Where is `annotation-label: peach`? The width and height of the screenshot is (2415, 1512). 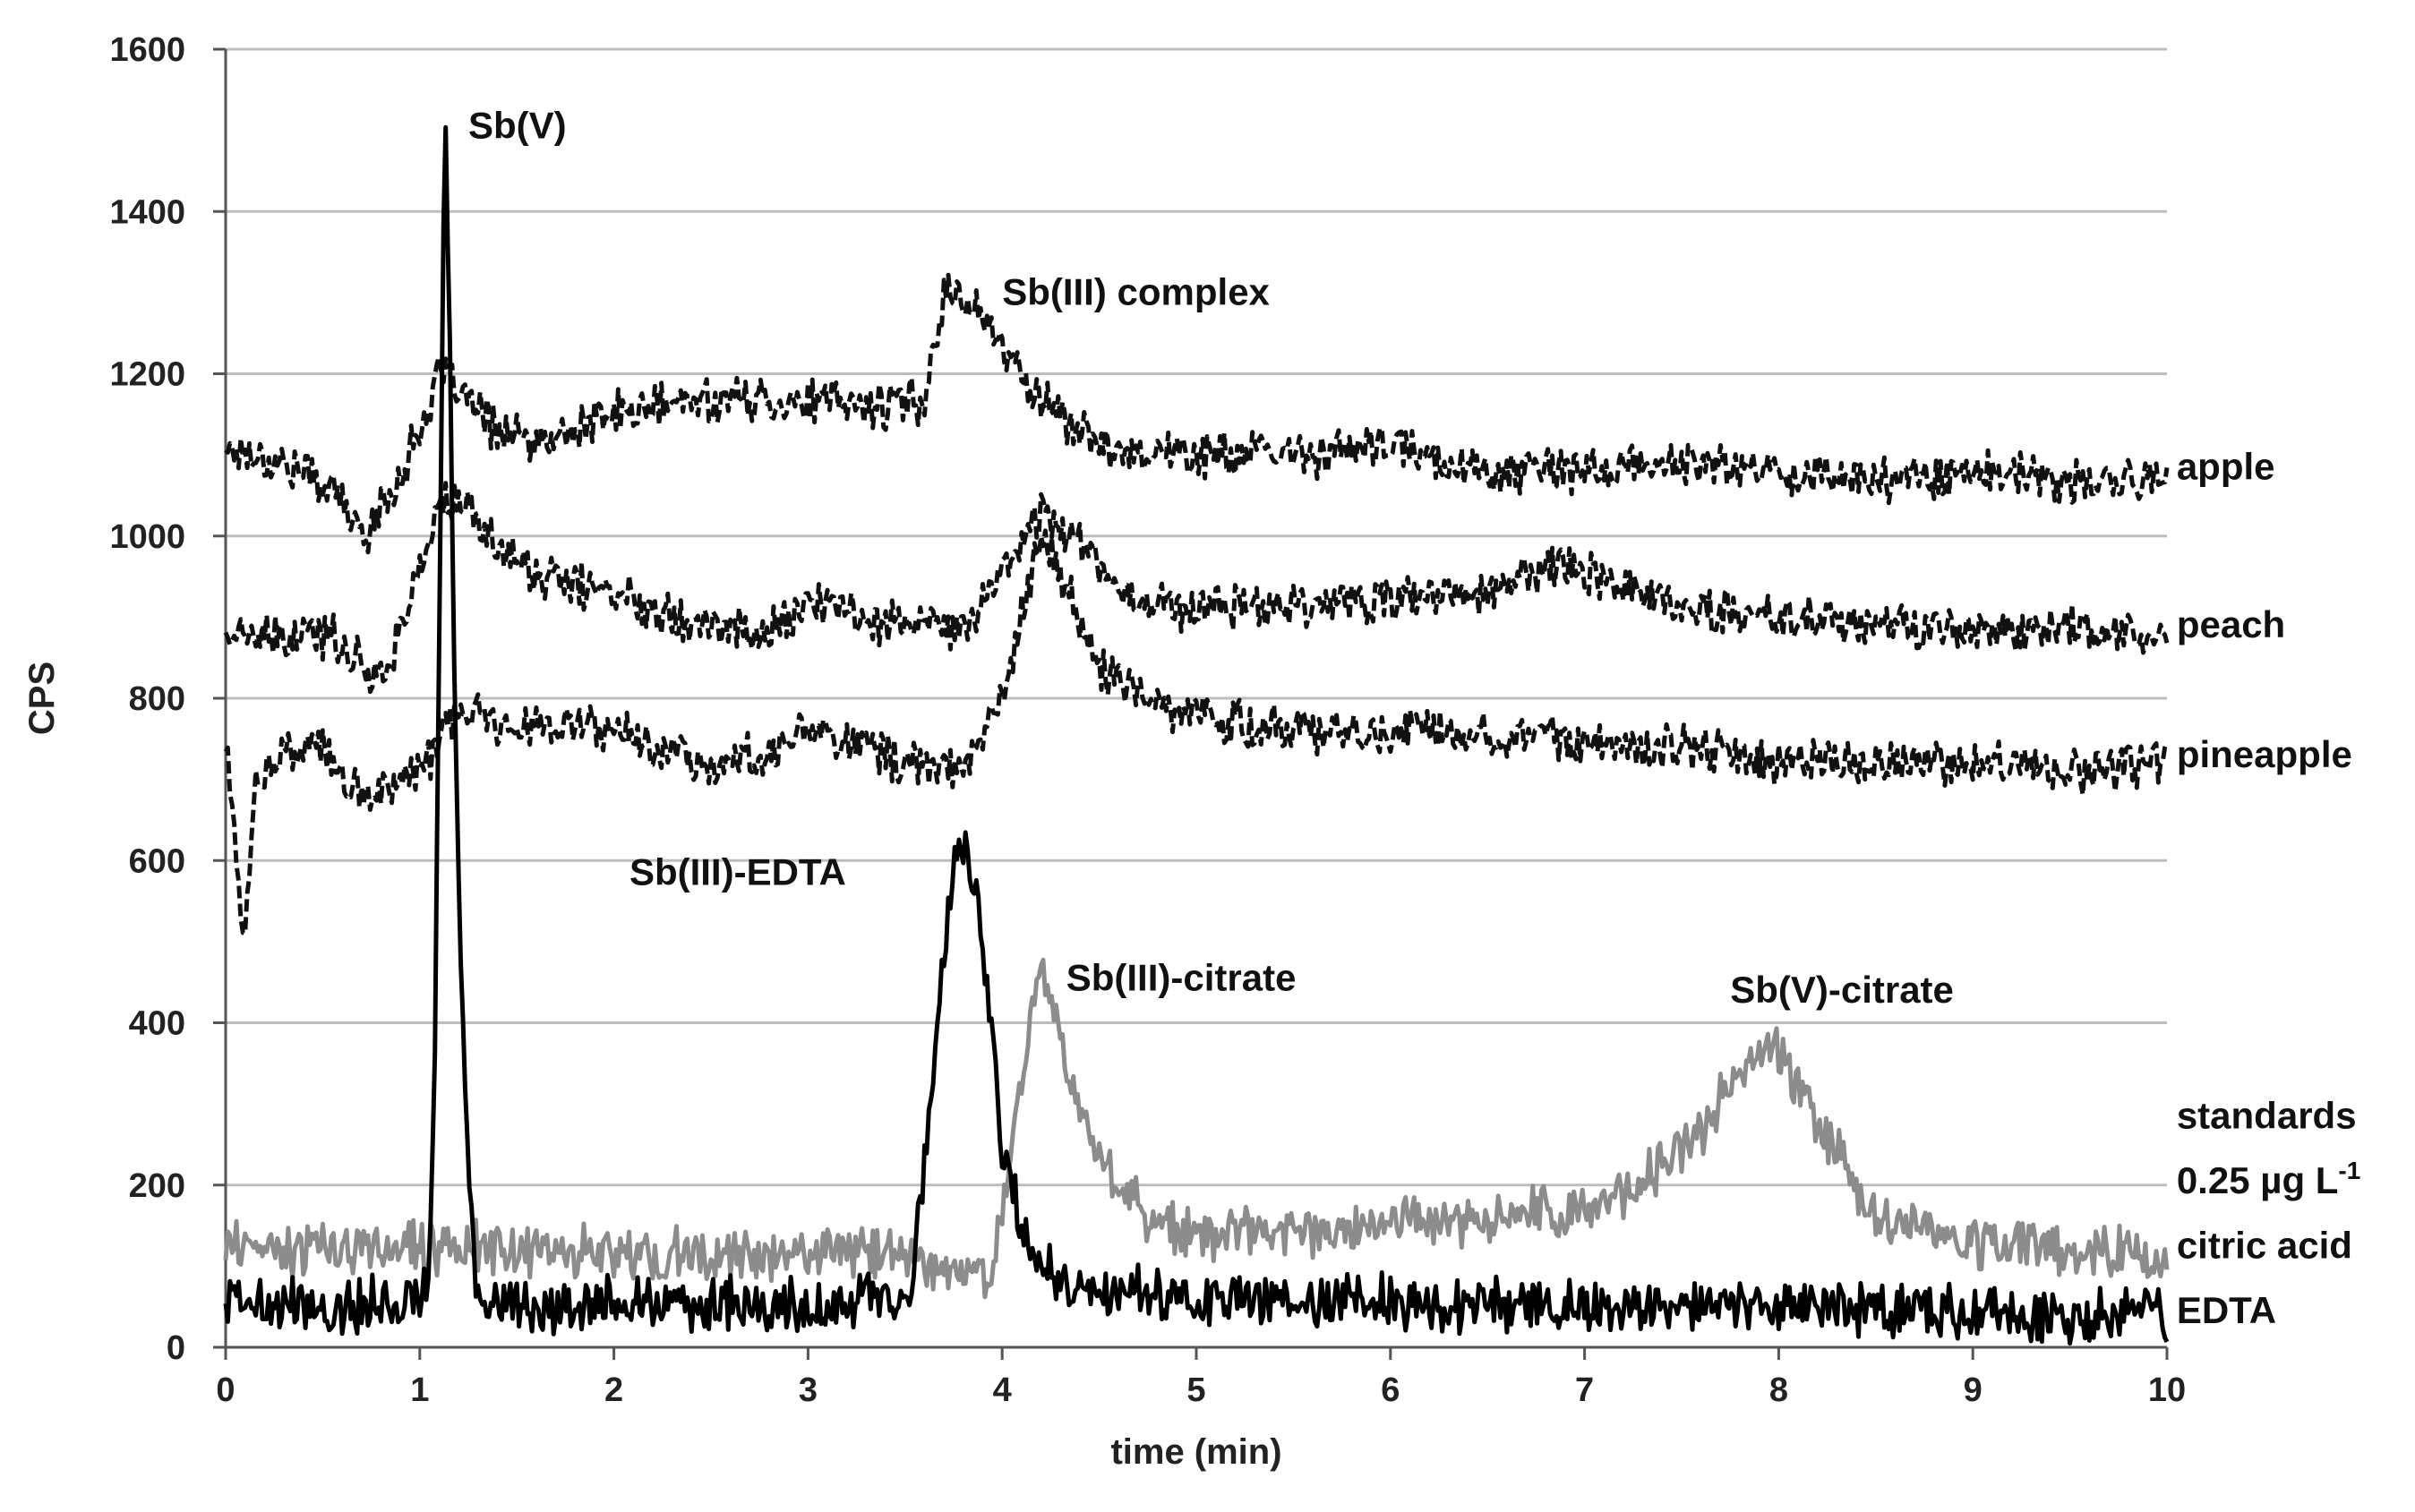
annotation-label: peach is located at coordinates (2231, 624).